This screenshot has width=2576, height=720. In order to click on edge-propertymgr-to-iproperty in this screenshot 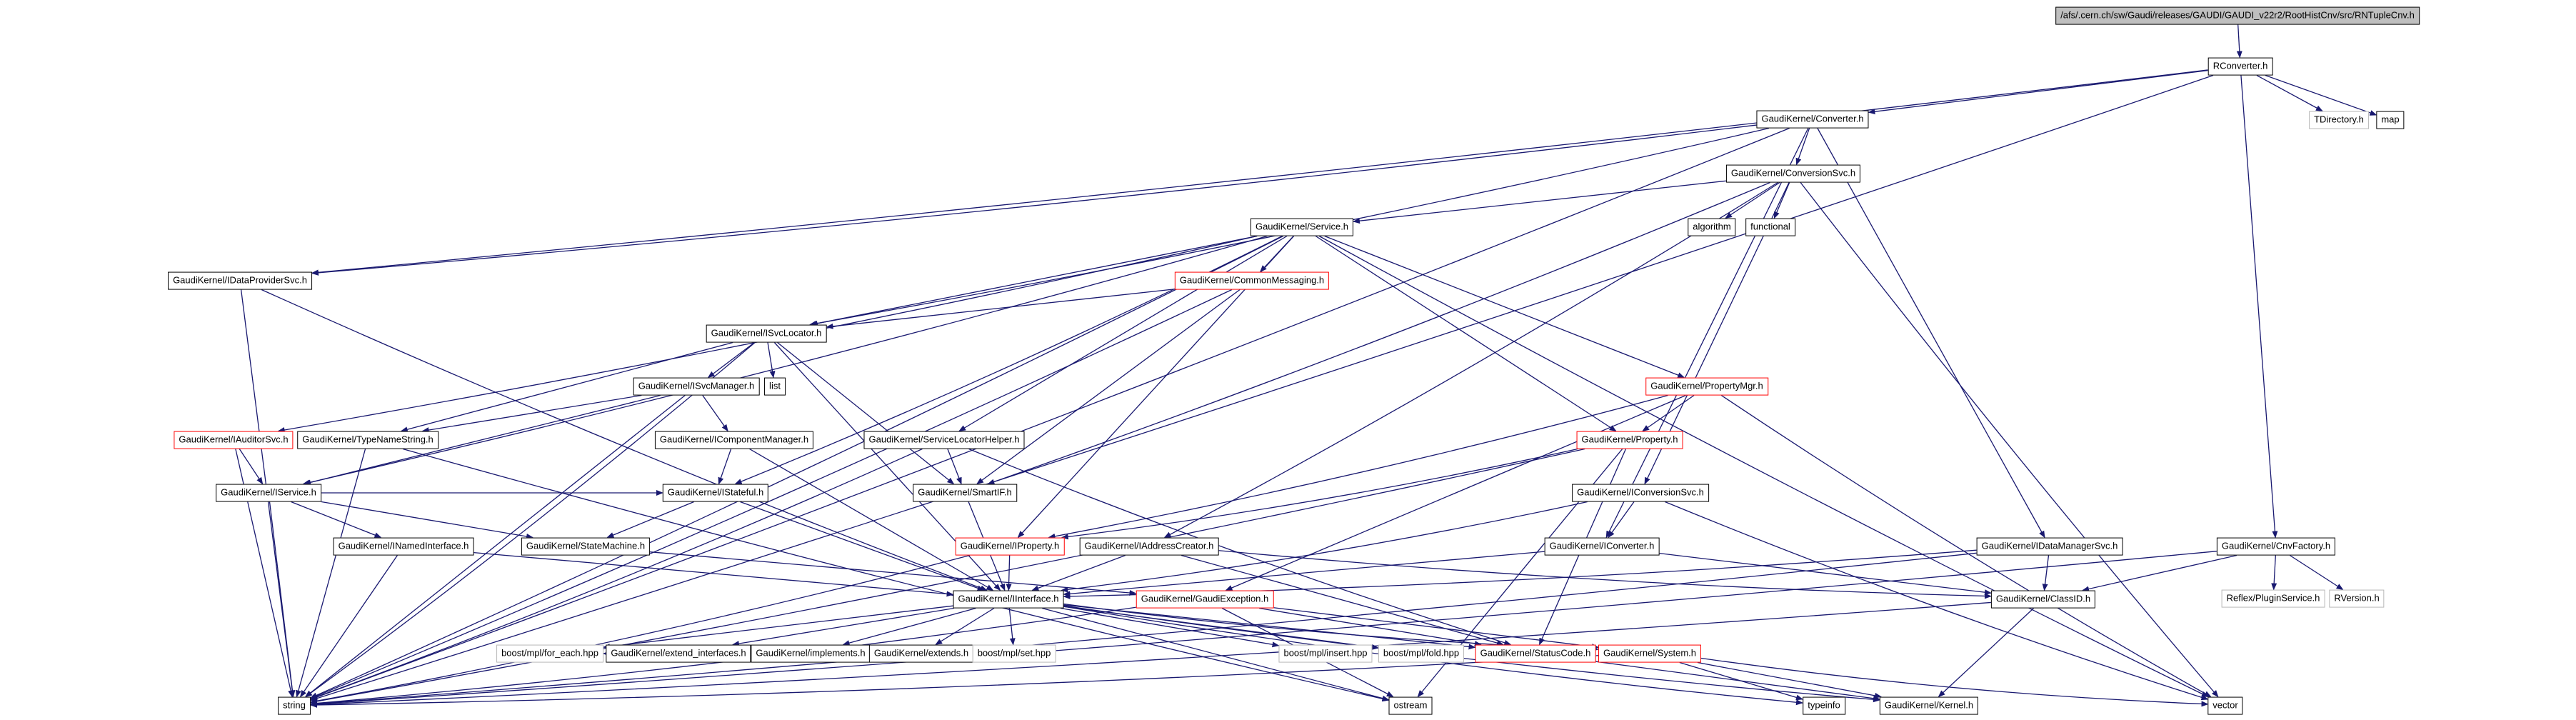, I will do `click(1358, 466)`.